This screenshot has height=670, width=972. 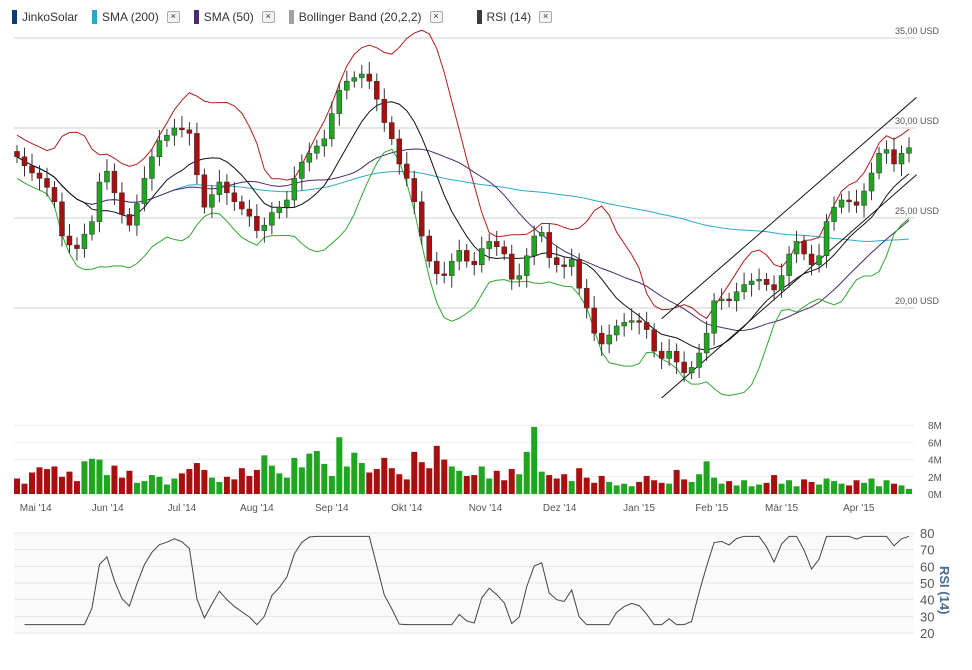 What do you see at coordinates (917, 301) in the screenshot?
I see `price-tick-label: 20,00 USD` at bounding box center [917, 301].